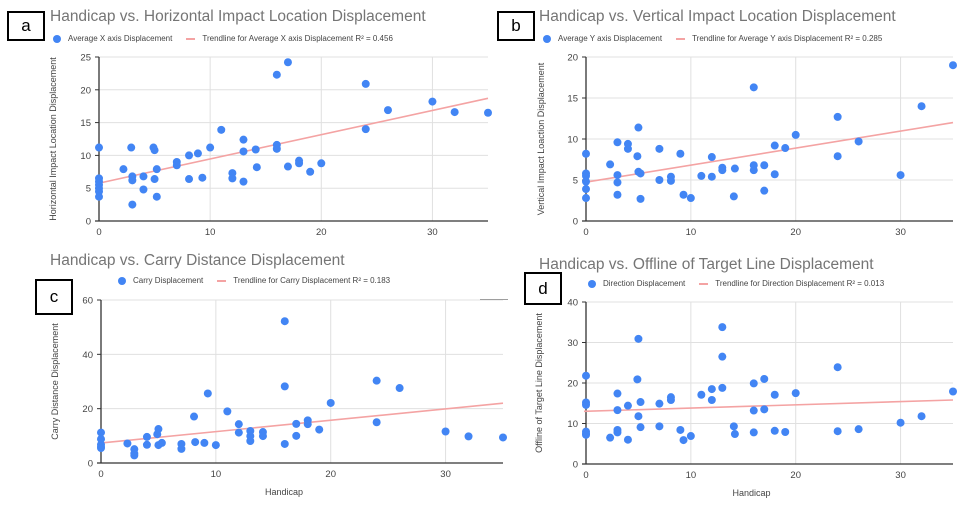 This screenshot has height=510, width=965. What do you see at coordinates (751, 493) in the screenshot?
I see `x-axis-label: Handicap` at bounding box center [751, 493].